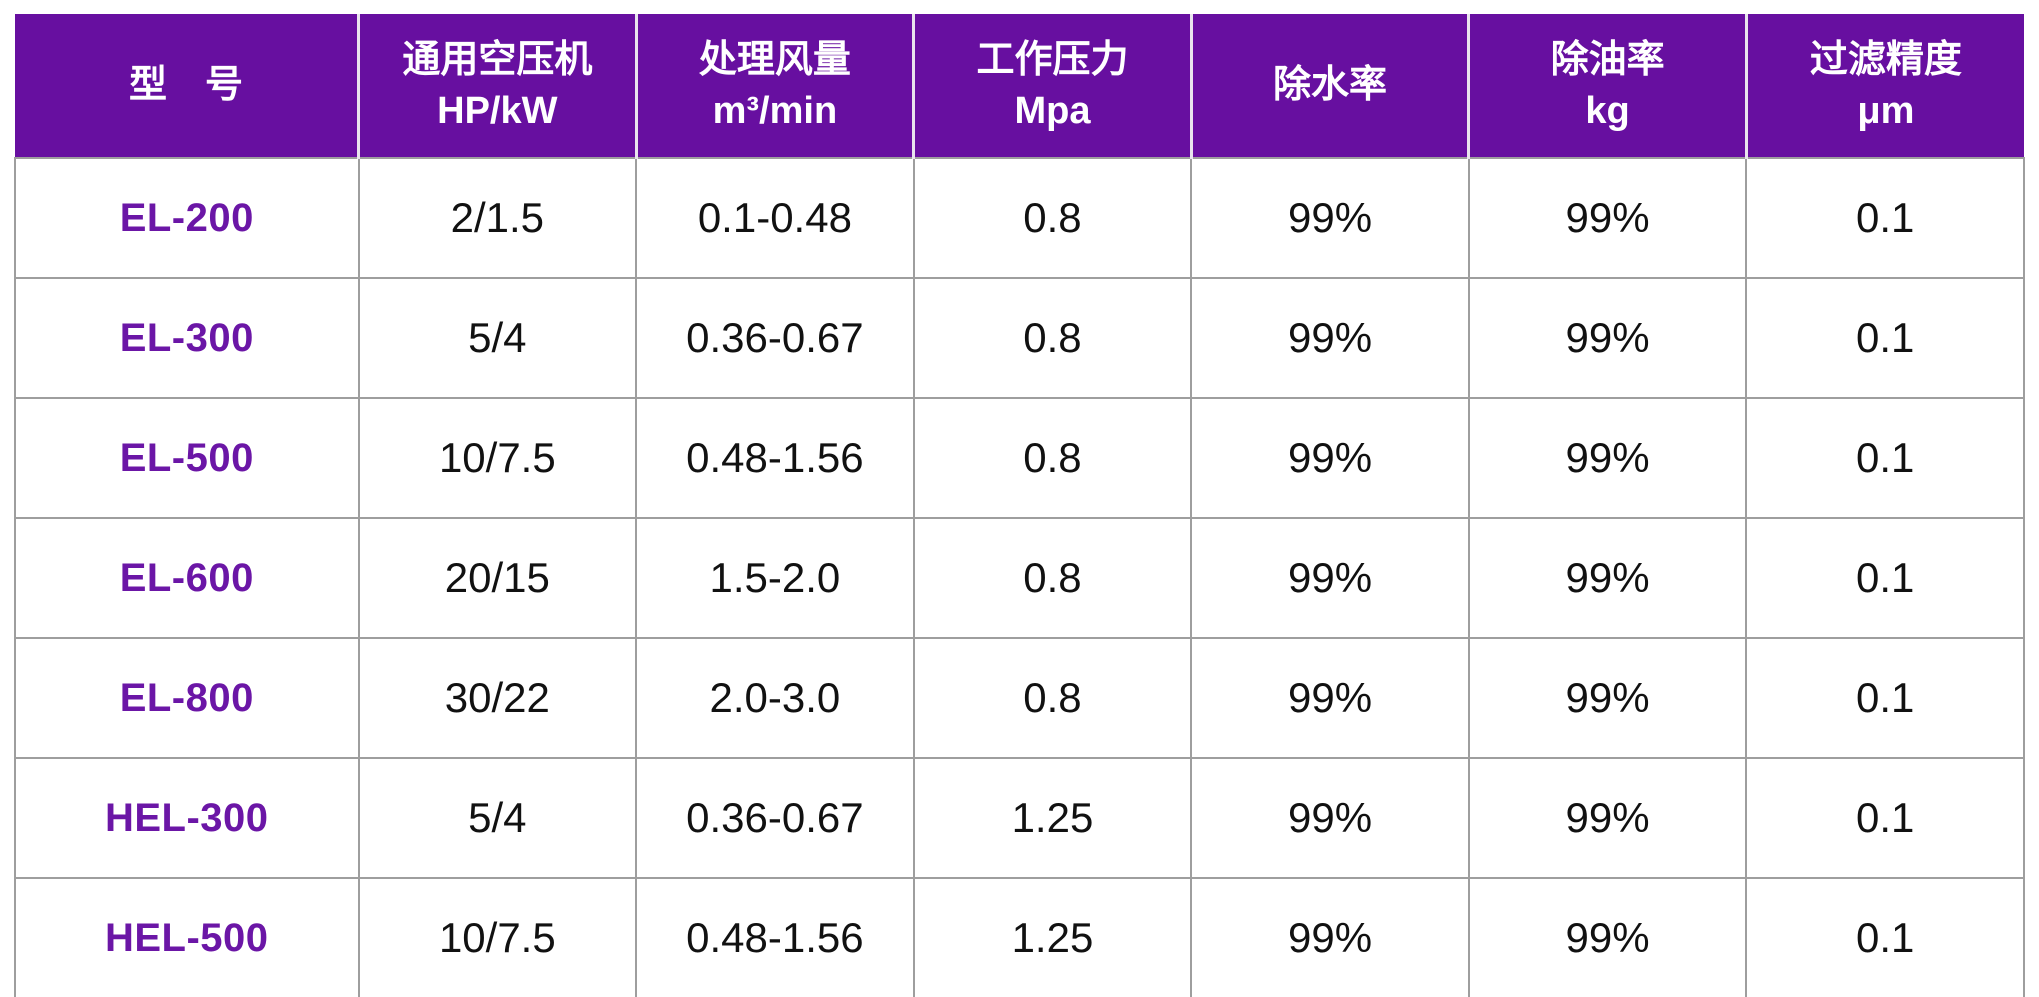  I want to click on column-header-filter-line1: 过滤精度, so click(1885, 60).